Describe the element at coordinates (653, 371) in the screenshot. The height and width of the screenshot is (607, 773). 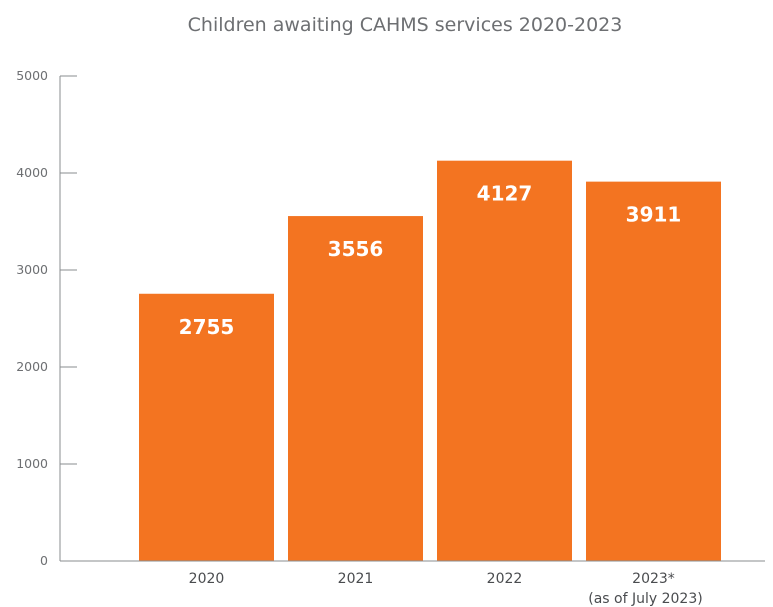
I see `bar-2023` at that location.